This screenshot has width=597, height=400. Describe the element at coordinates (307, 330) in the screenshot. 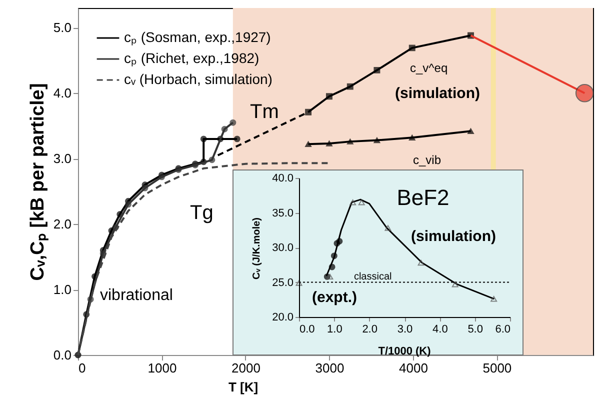

I see `x-tick-label: 0.0` at that location.